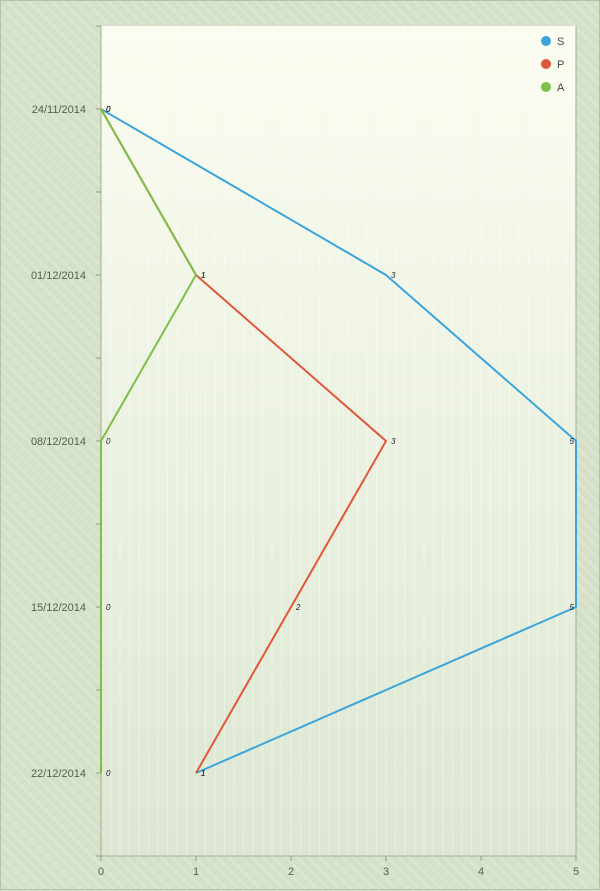  Describe the element at coordinates (196, 872) in the screenshot. I see `x-tick-label: 1` at that location.